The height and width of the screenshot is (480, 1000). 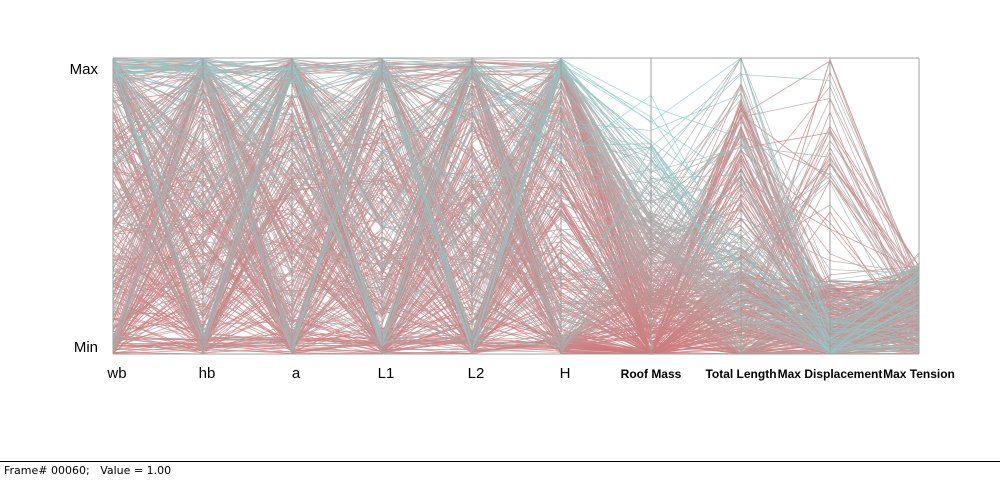 What do you see at coordinates (830, 374) in the screenshot?
I see `axis-label-max-displacement: Max Displacement` at bounding box center [830, 374].